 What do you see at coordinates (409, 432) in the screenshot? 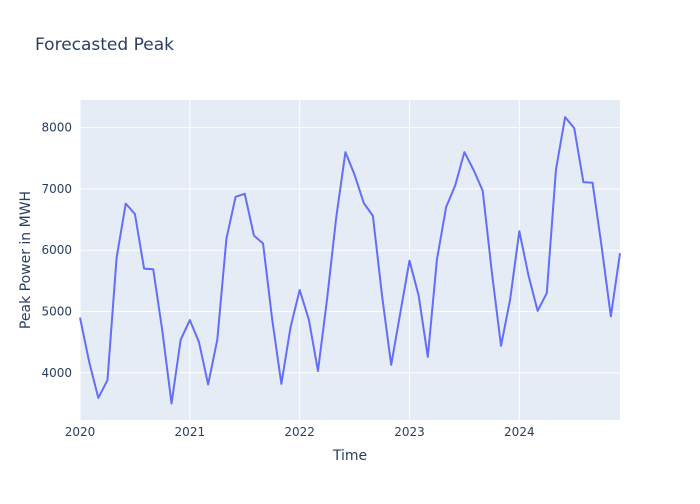
I see `x-tick-label: 2023` at bounding box center [409, 432].